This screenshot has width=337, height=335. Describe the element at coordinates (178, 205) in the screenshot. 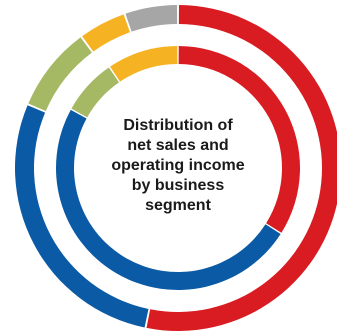

I see `title-line-5: segment` at that location.